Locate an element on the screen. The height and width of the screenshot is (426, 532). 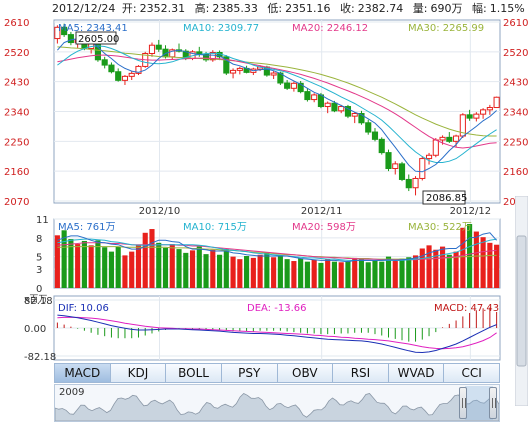
vol-legend-ma10: MA10: 715万 is located at coordinates (215, 227).